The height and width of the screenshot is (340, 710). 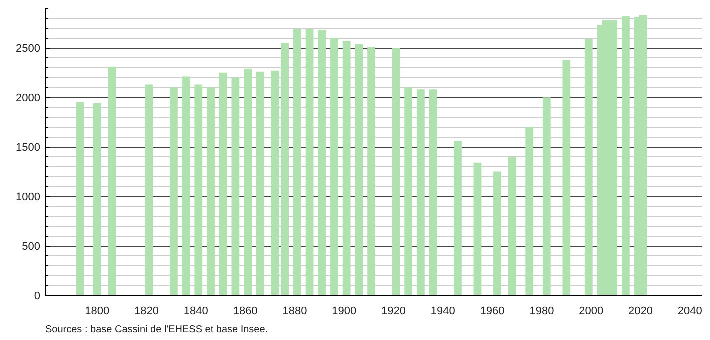 I want to click on x-tick-label: 1940, so click(x=443, y=312).